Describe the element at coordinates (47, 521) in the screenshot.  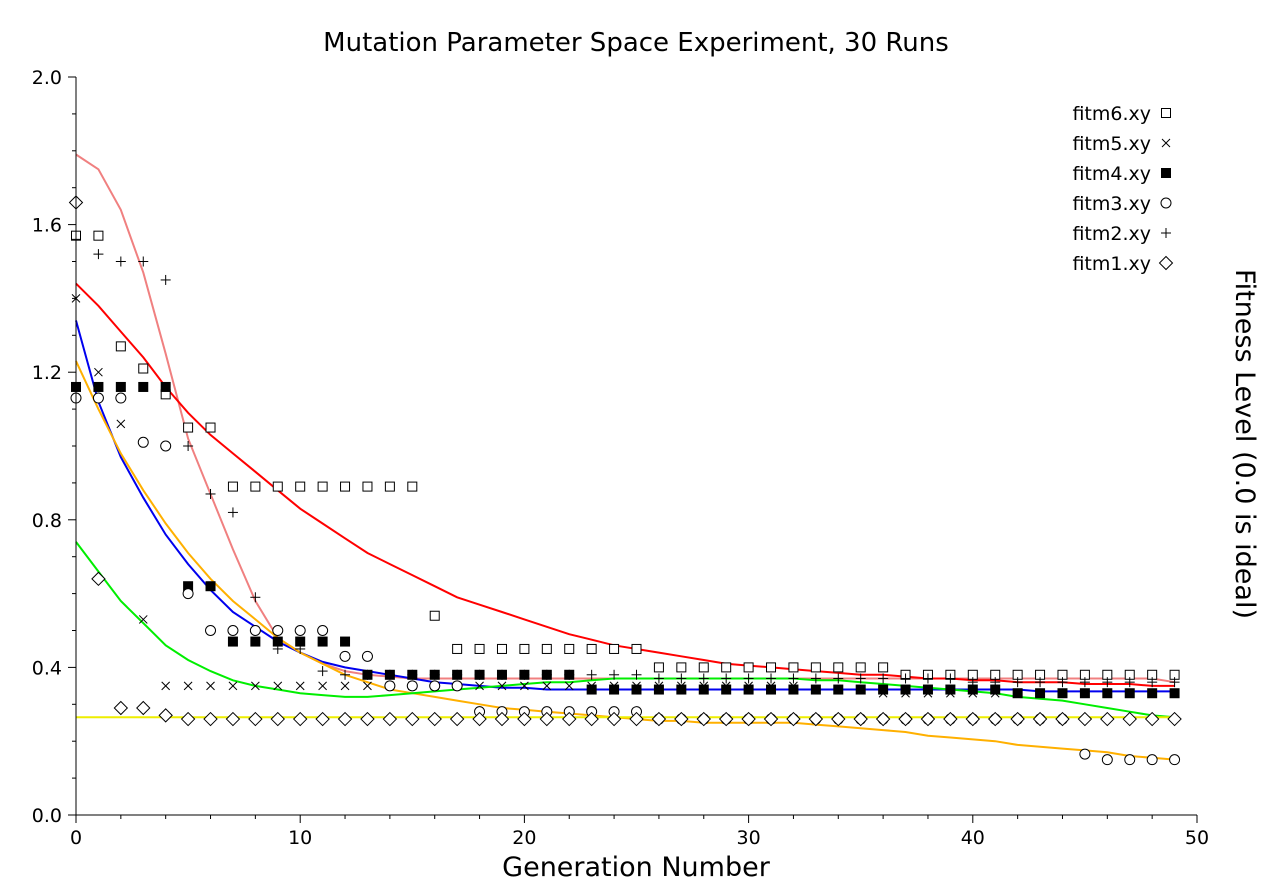
I see `y-tick-label: 0.8` at that location.